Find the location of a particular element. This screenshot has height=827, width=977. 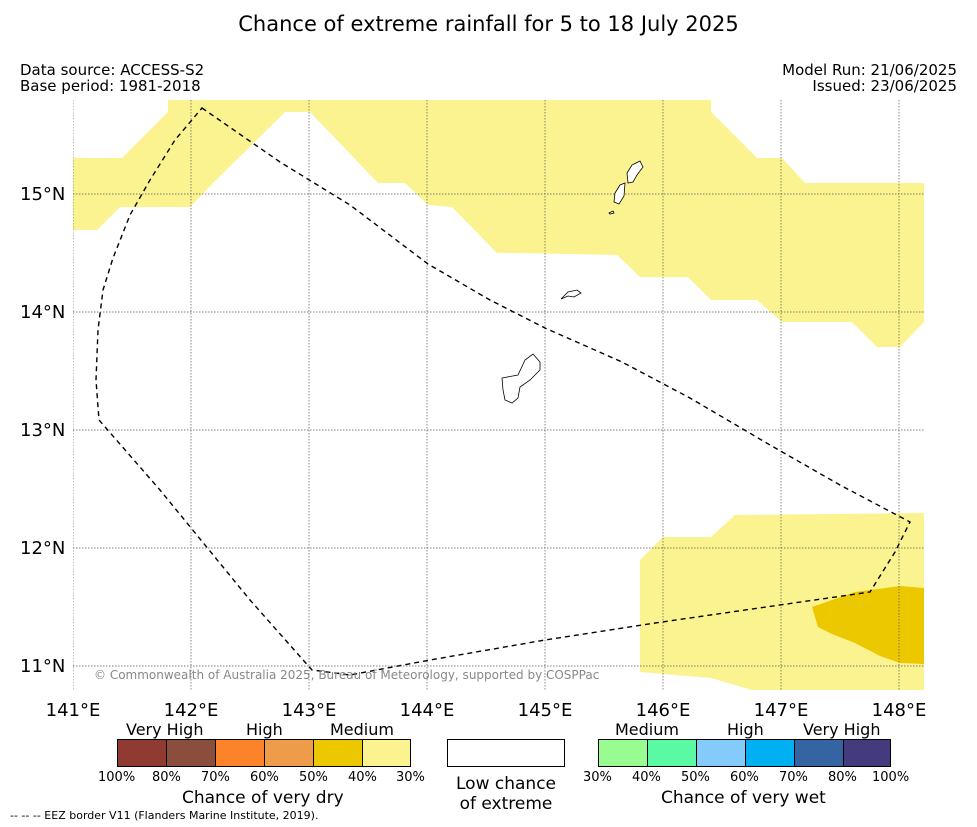

wet-pct-label: 30% is located at coordinates (597, 777).